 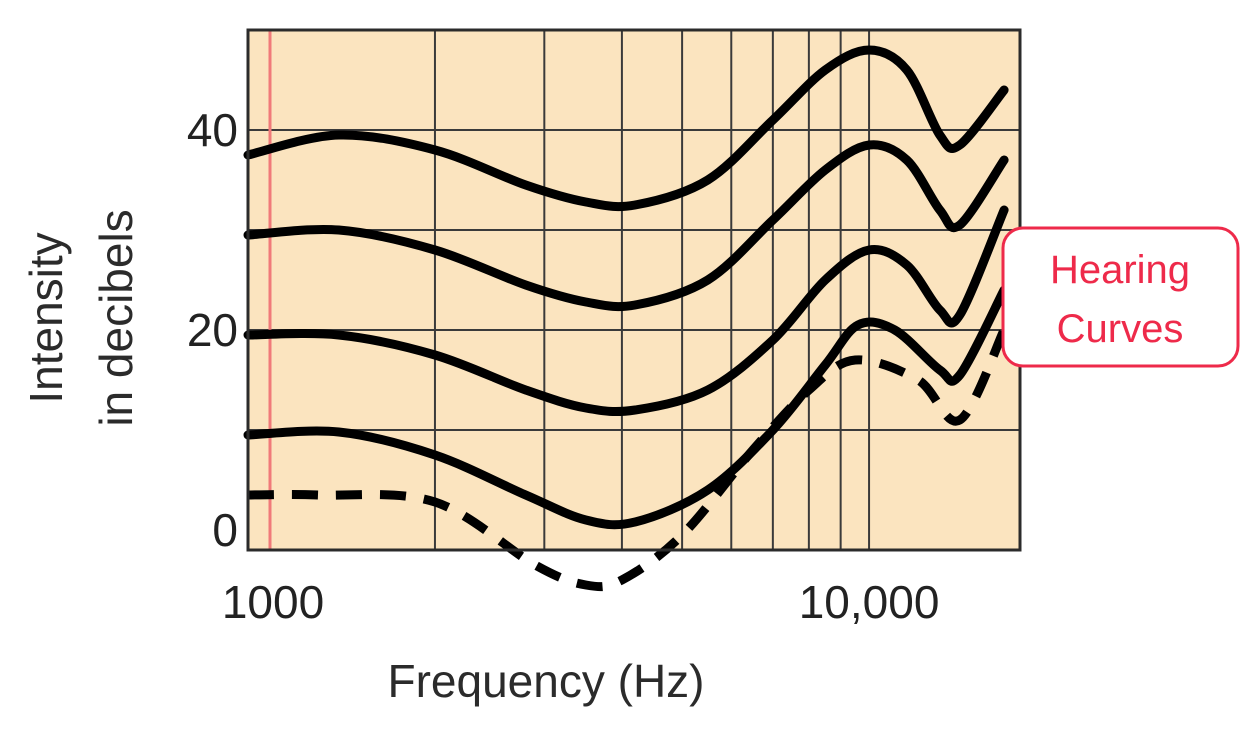 What do you see at coordinates (273, 602) in the screenshot?
I see `x-tick-label: 1000` at bounding box center [273, 602].